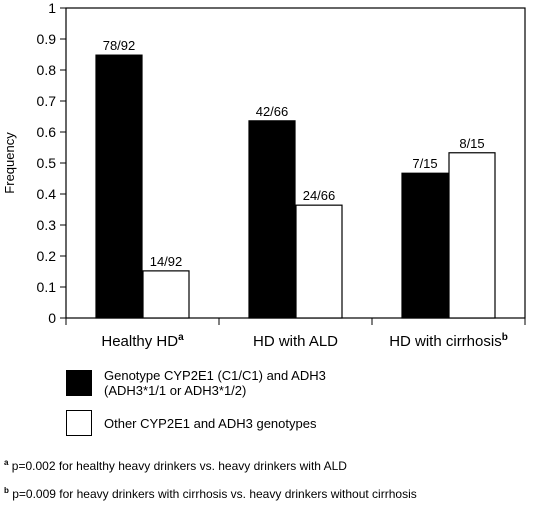  I want to click on data-label: 14/92, so click(166, 261).